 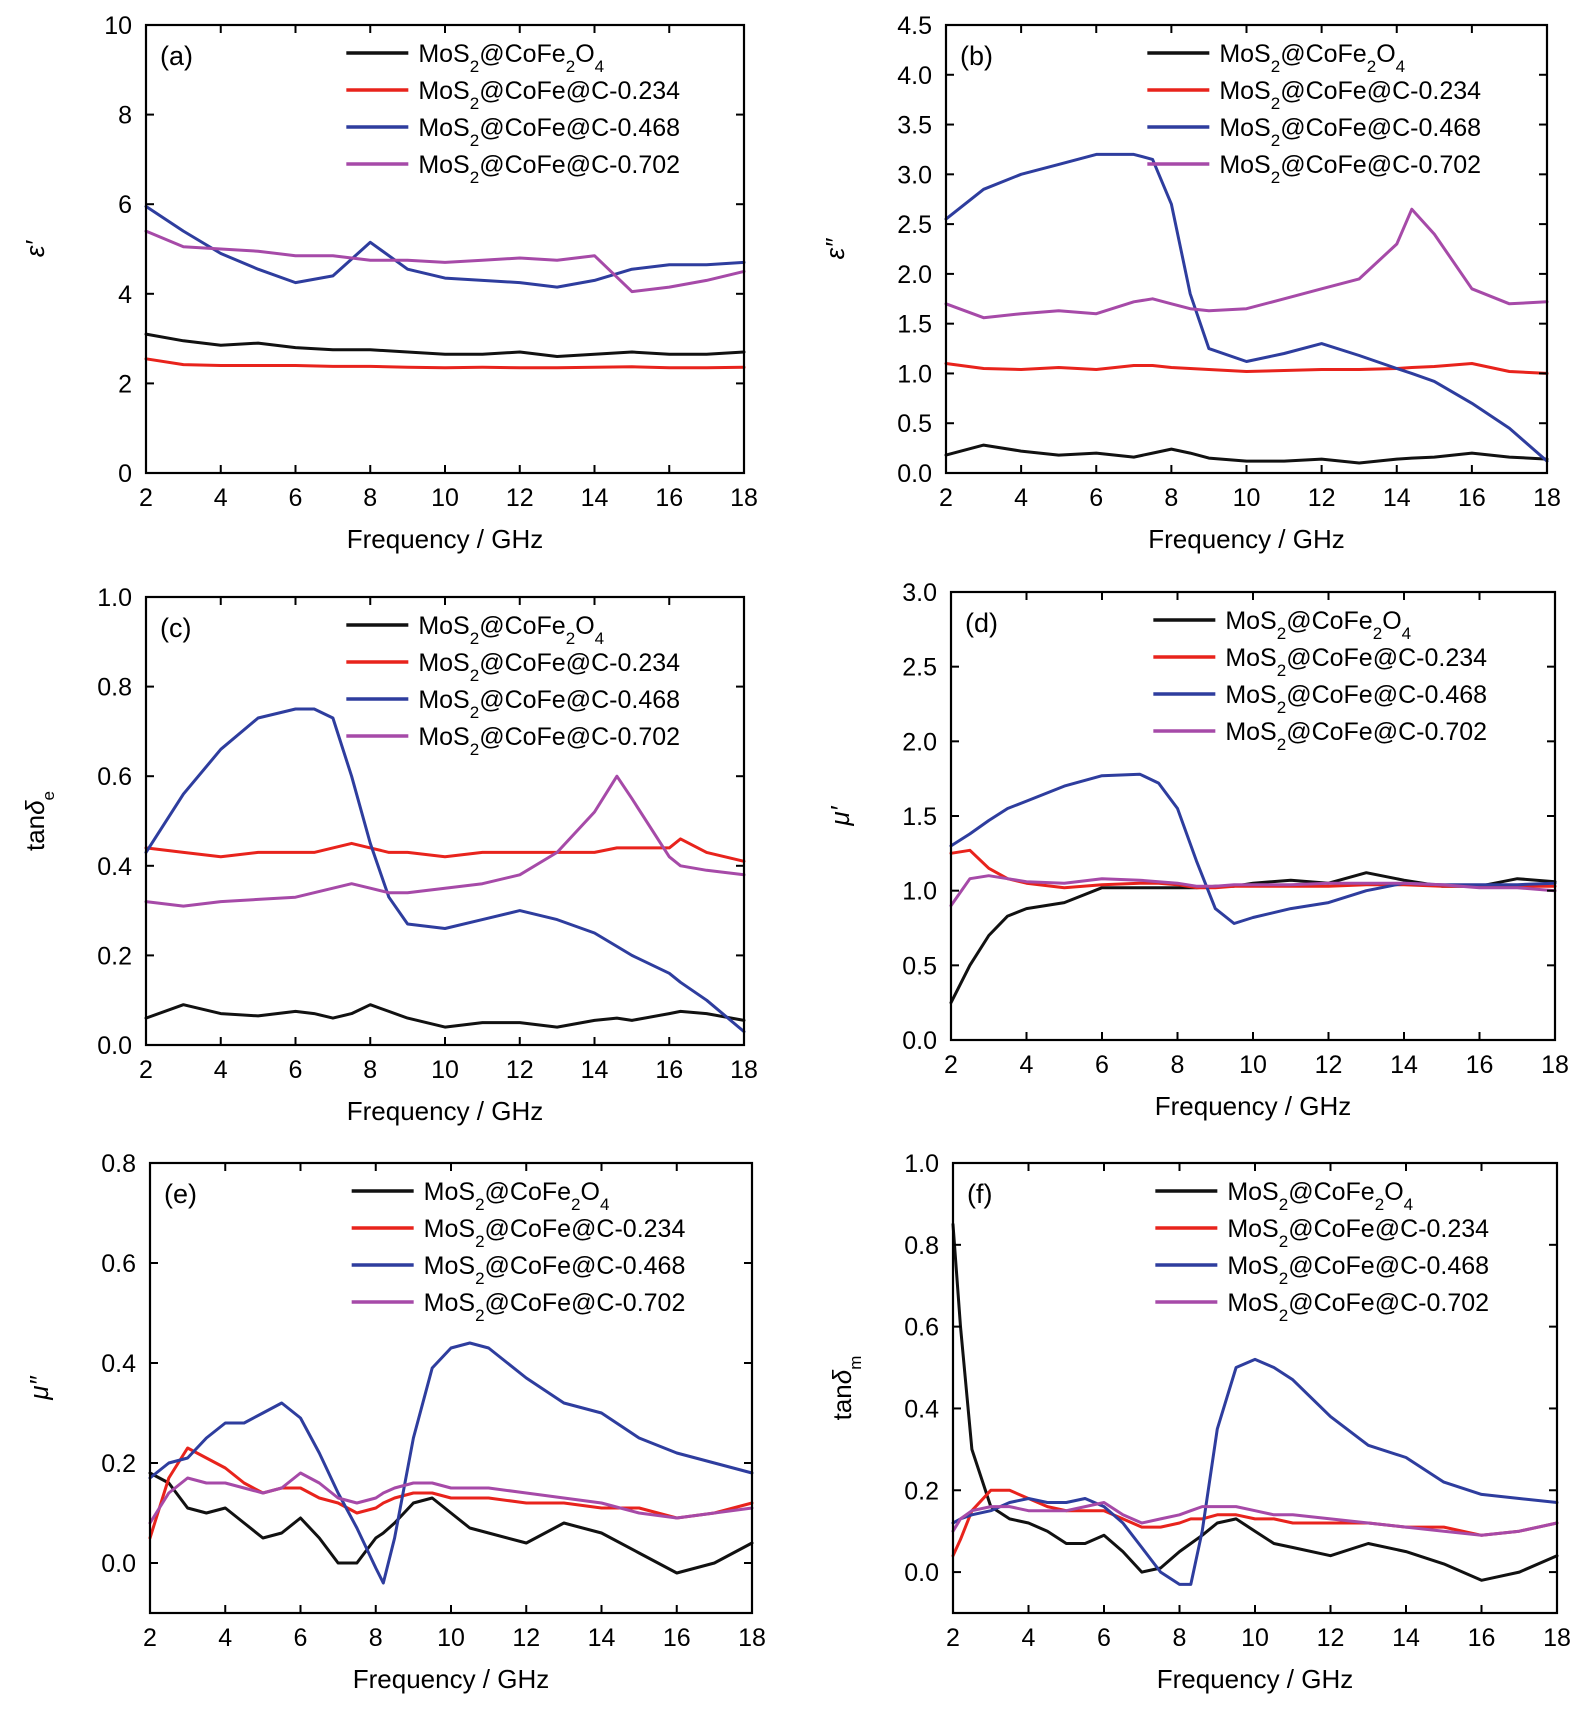 I want to click on x-axis-label-6: Frequency / GHz, so click(x=1255, y=1679).